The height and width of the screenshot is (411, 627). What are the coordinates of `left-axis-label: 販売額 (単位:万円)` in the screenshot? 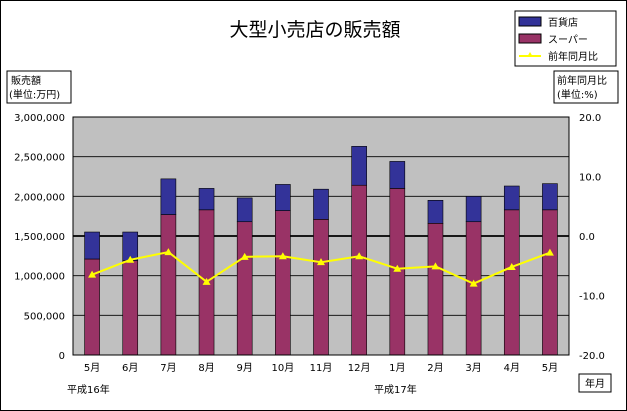 It's located at (39, 87).